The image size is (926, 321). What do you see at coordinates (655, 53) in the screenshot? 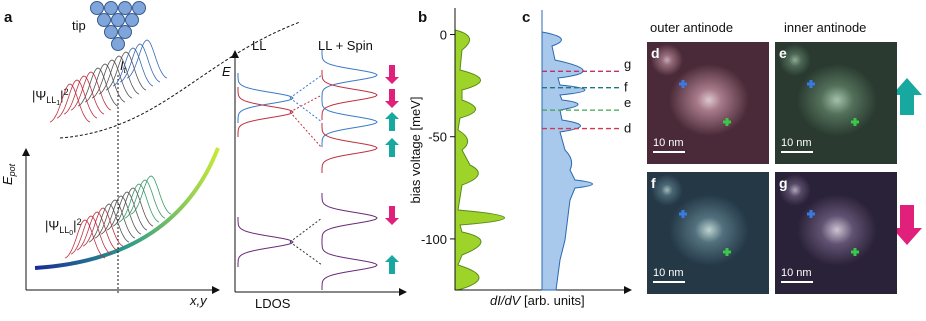
I see `tile-label: d` at bounding box center [655, 53].